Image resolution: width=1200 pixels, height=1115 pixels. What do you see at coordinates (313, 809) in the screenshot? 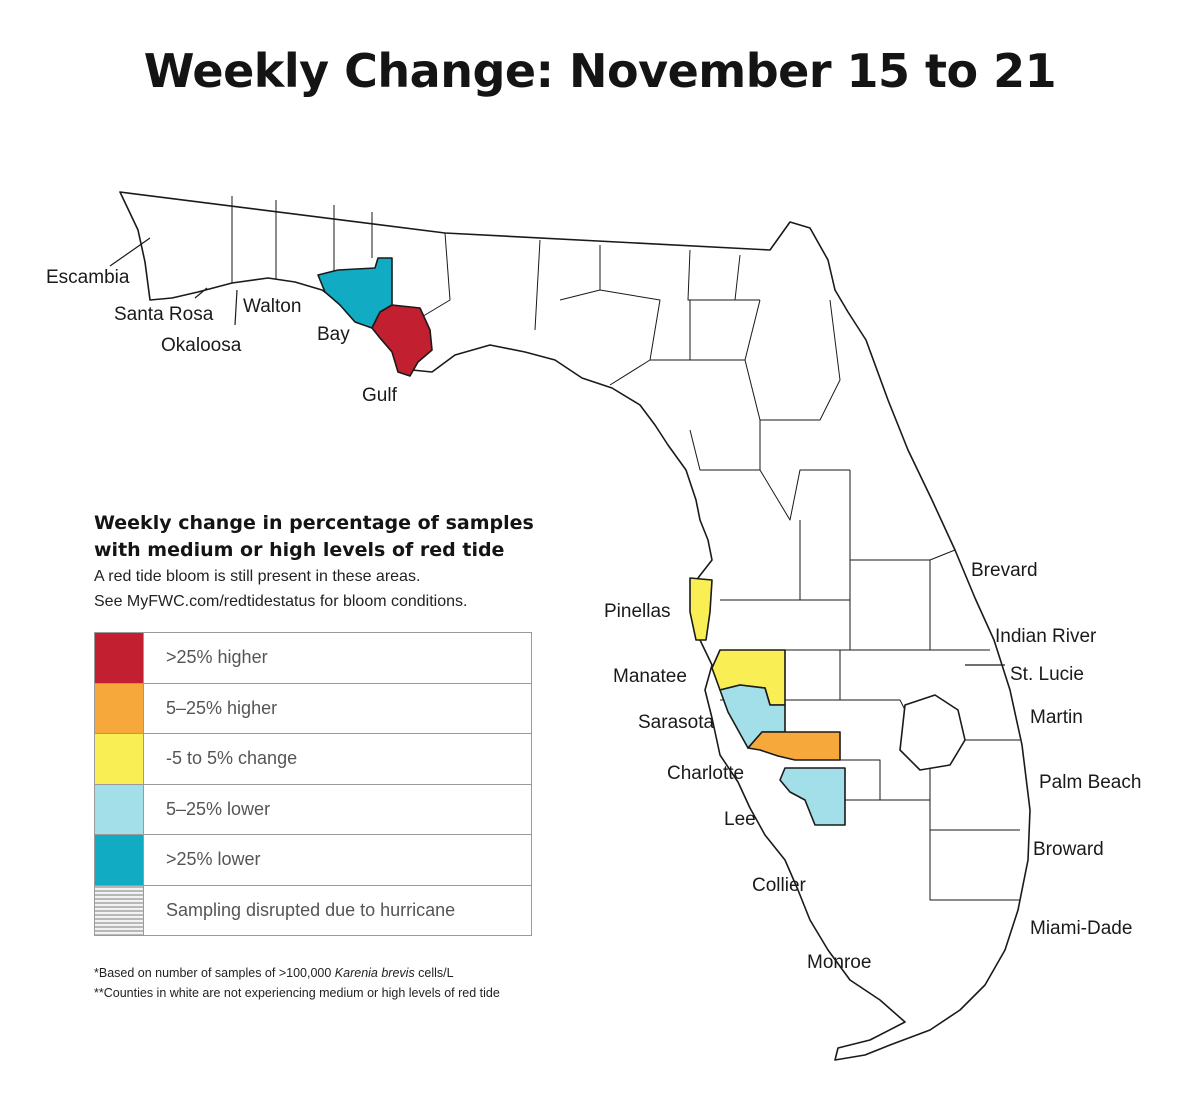
I see `legend-row: 5–25% lower` at bounding box center [313, 809].